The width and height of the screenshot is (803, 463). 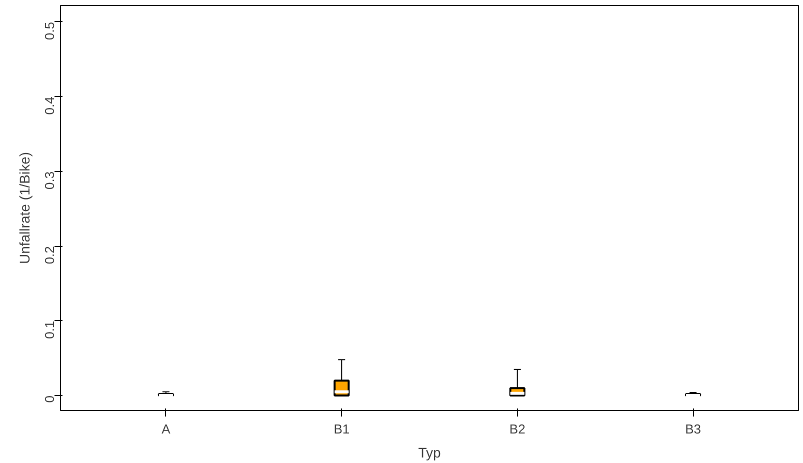 What do you see at coordinates (429, 452) in the screenshot?
I see `x-axis-title: Typ` at bounding box center [429, 452].